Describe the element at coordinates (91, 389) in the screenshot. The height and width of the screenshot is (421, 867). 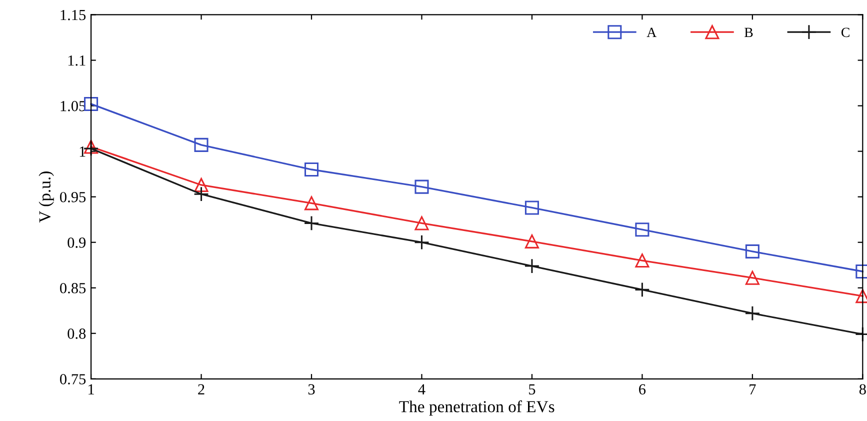
I see `x-tick-label: 1` at that location.